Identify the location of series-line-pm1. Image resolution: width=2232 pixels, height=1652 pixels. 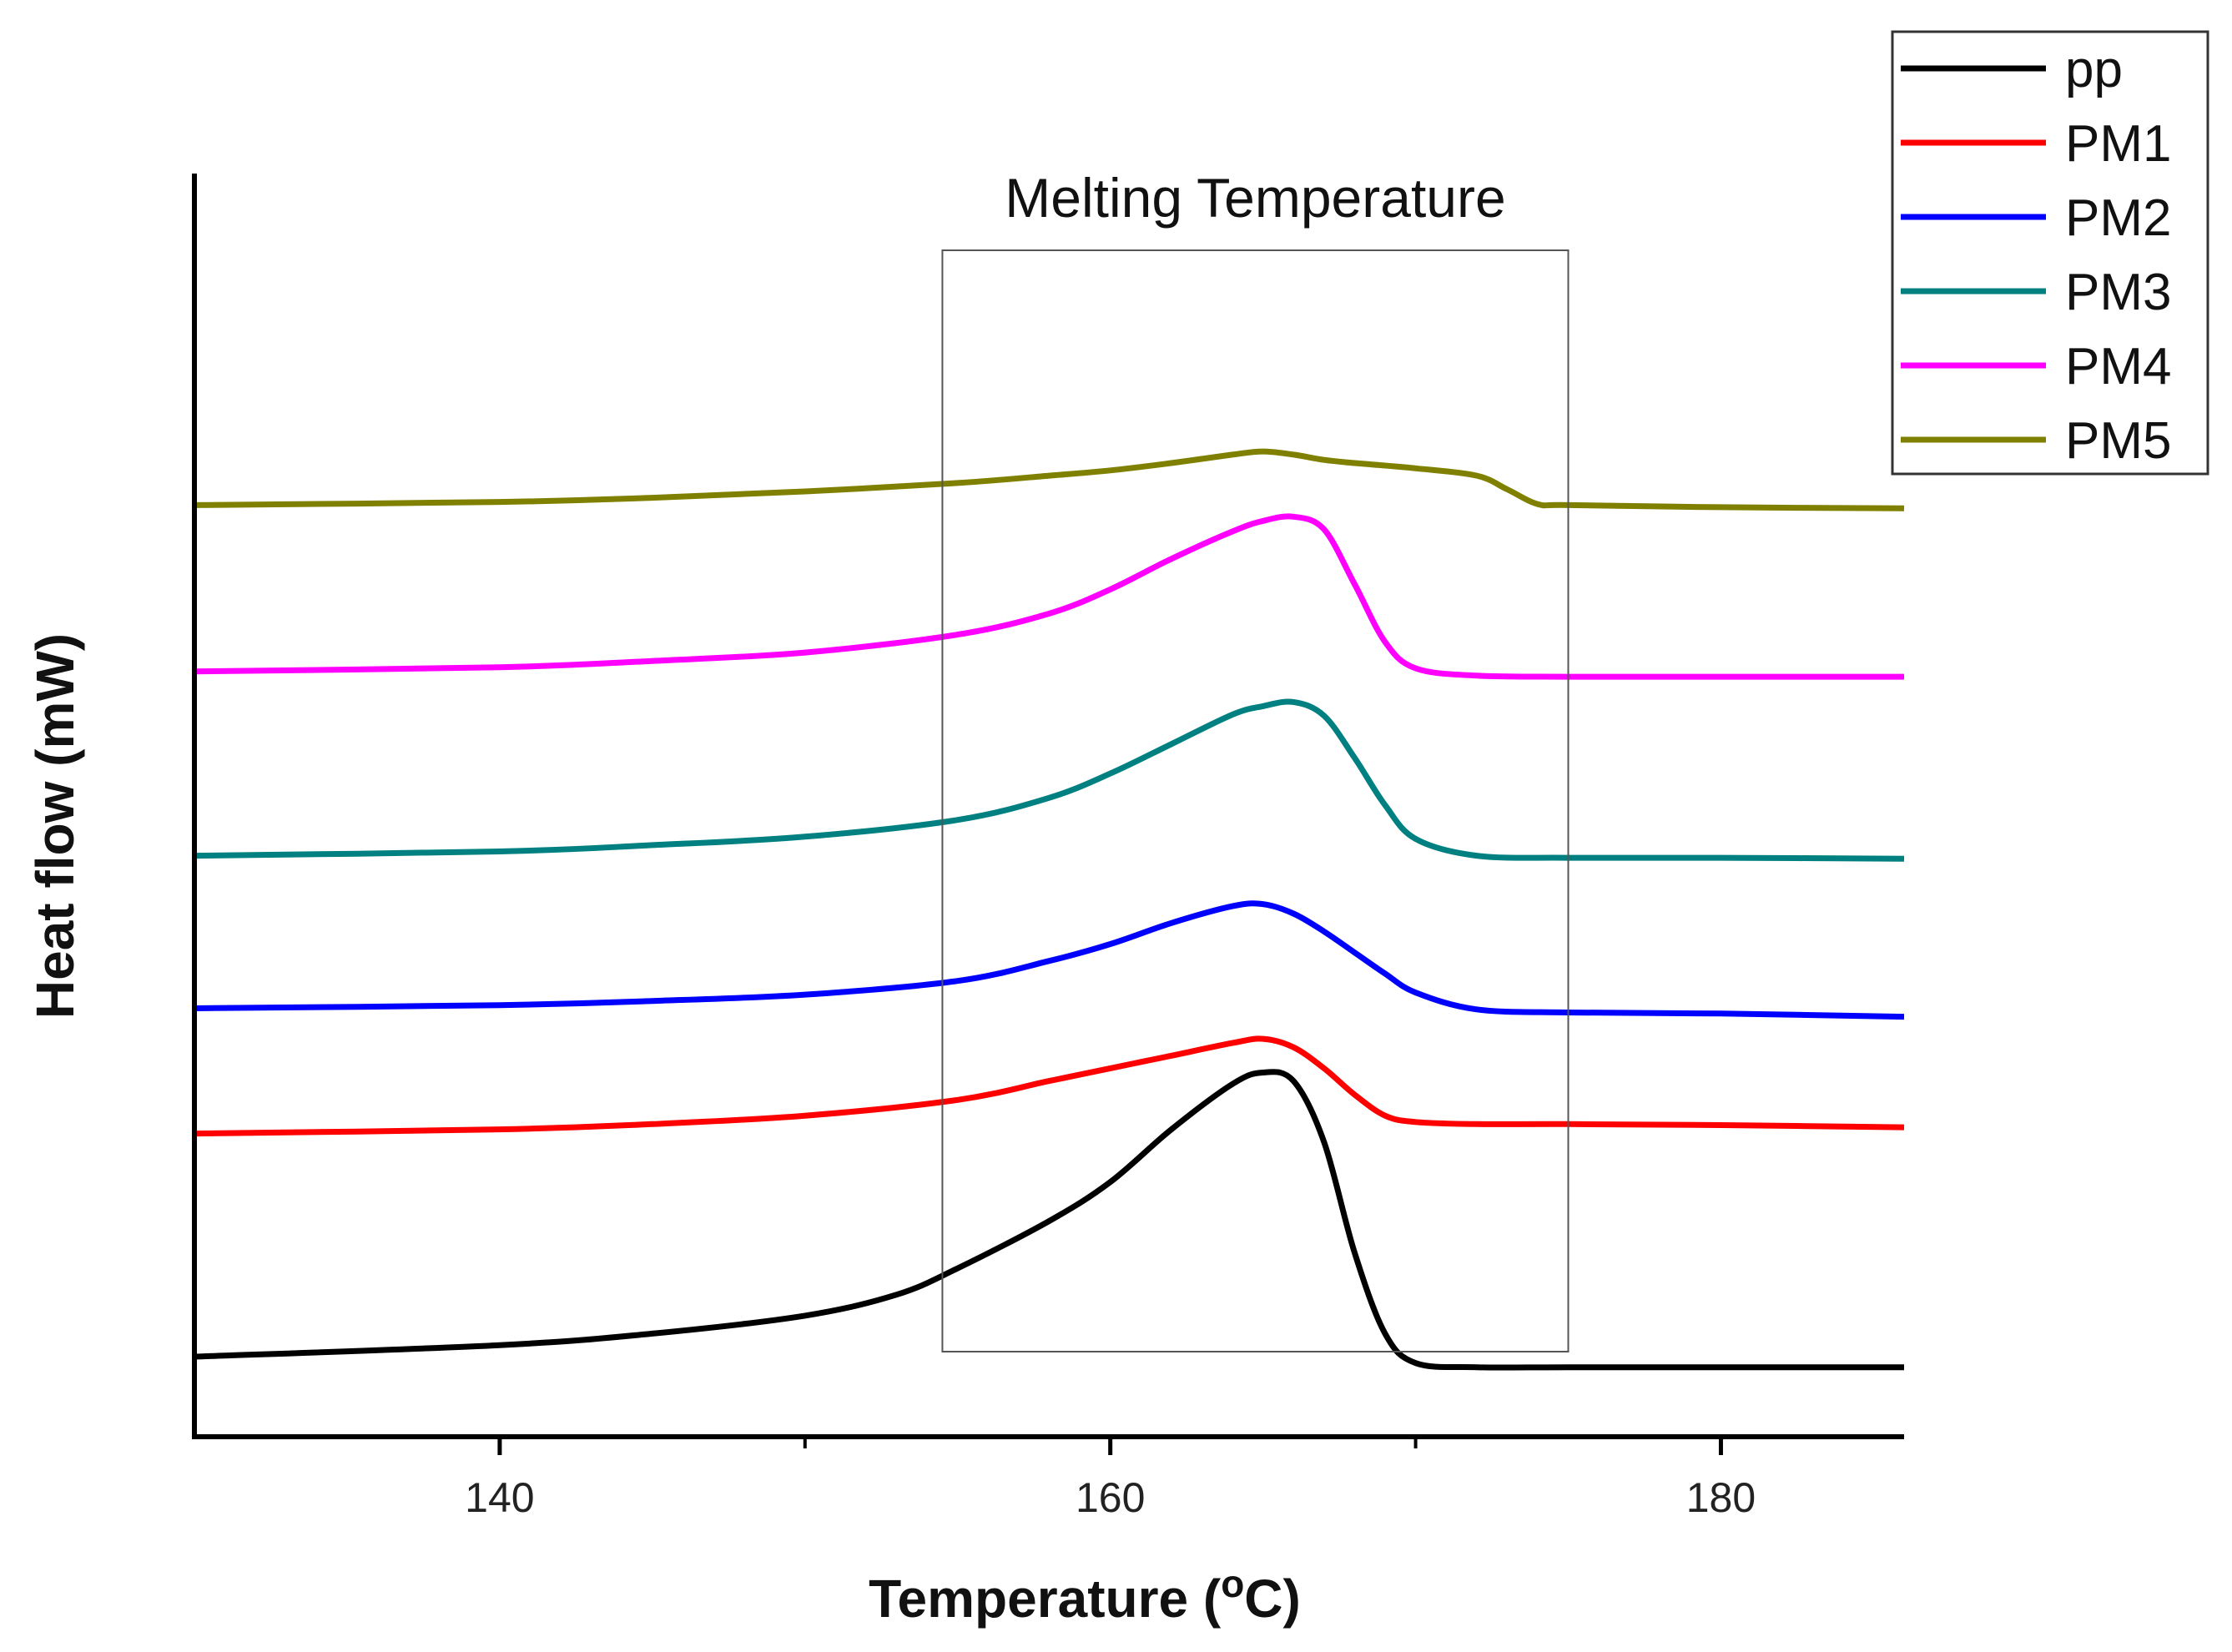
(1050, 1086).